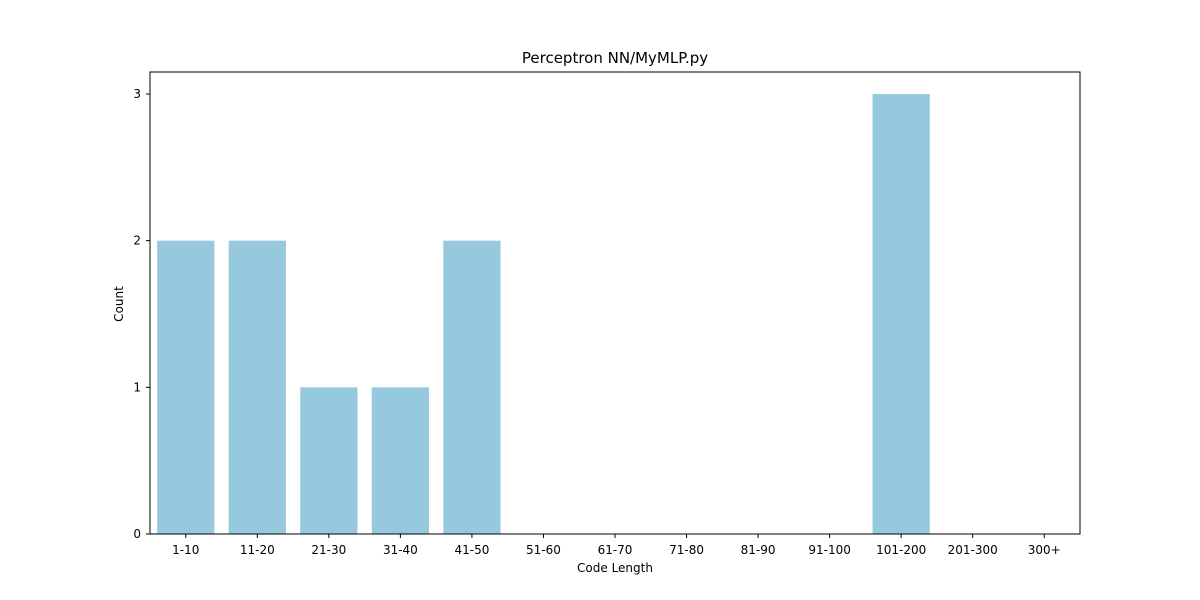  I want to click on x-tick-label: 91-100, so click(829, 550).